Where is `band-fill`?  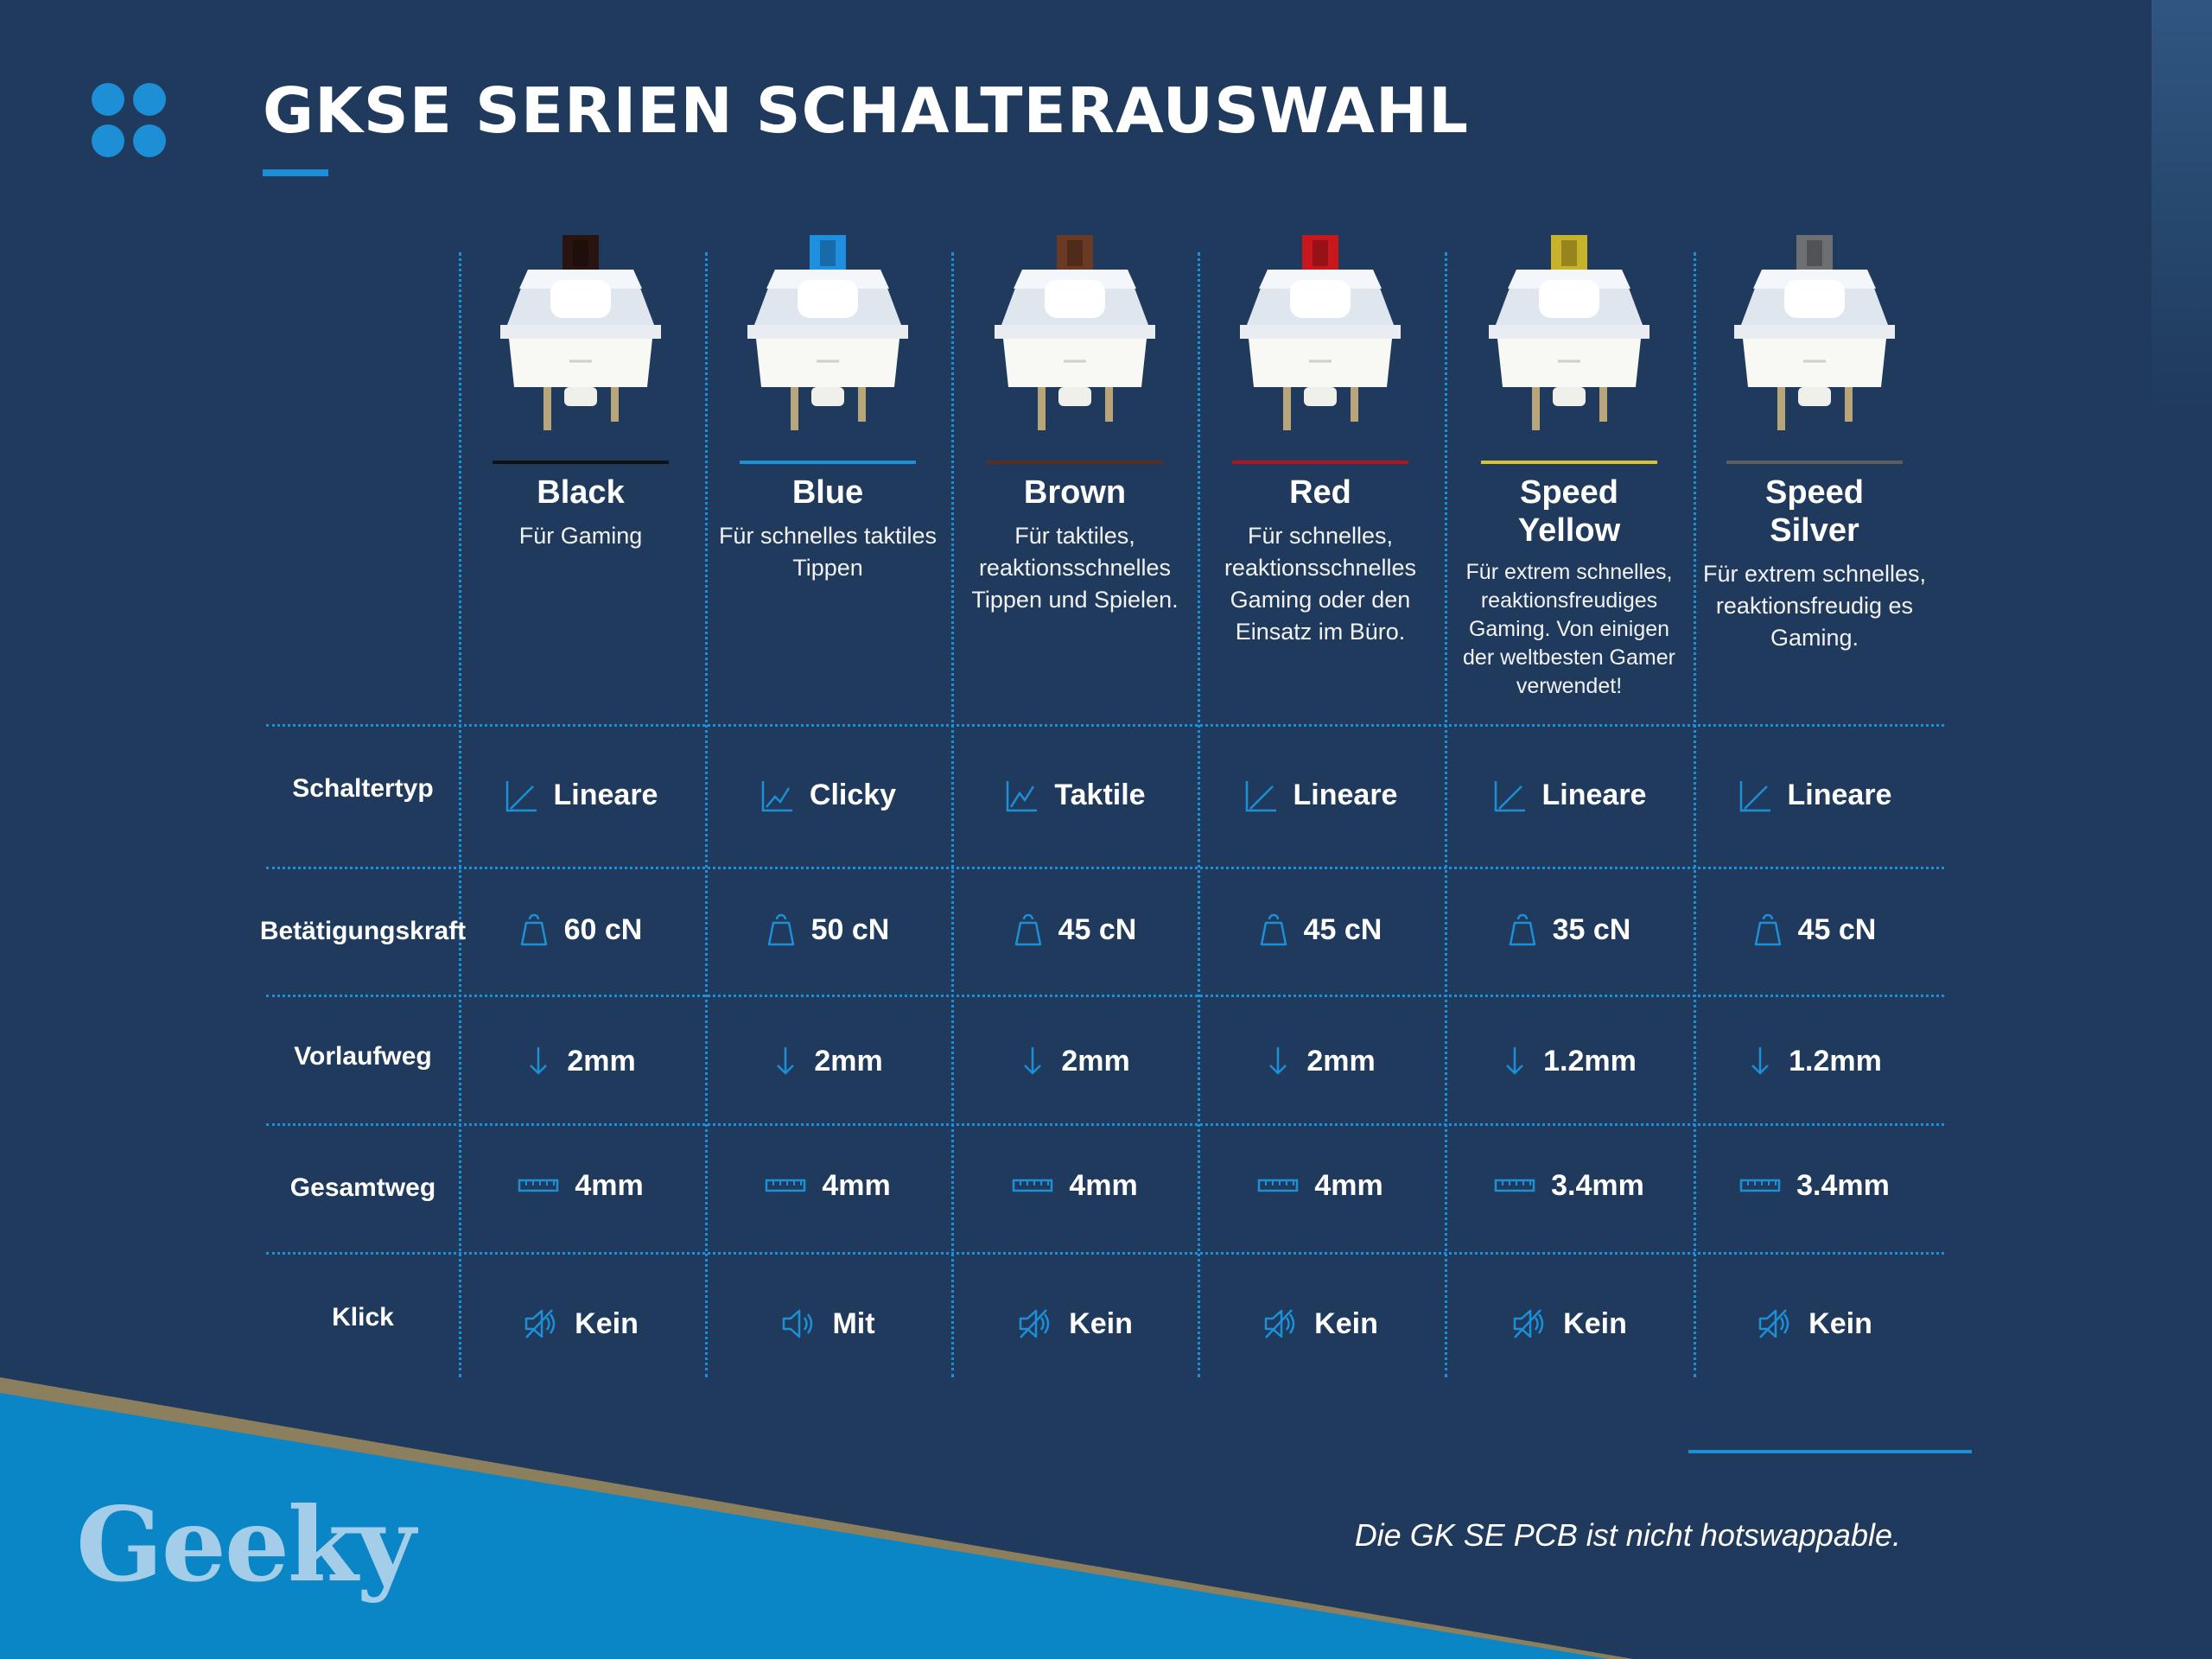 band-fill is located at coordinates (804, 1526).